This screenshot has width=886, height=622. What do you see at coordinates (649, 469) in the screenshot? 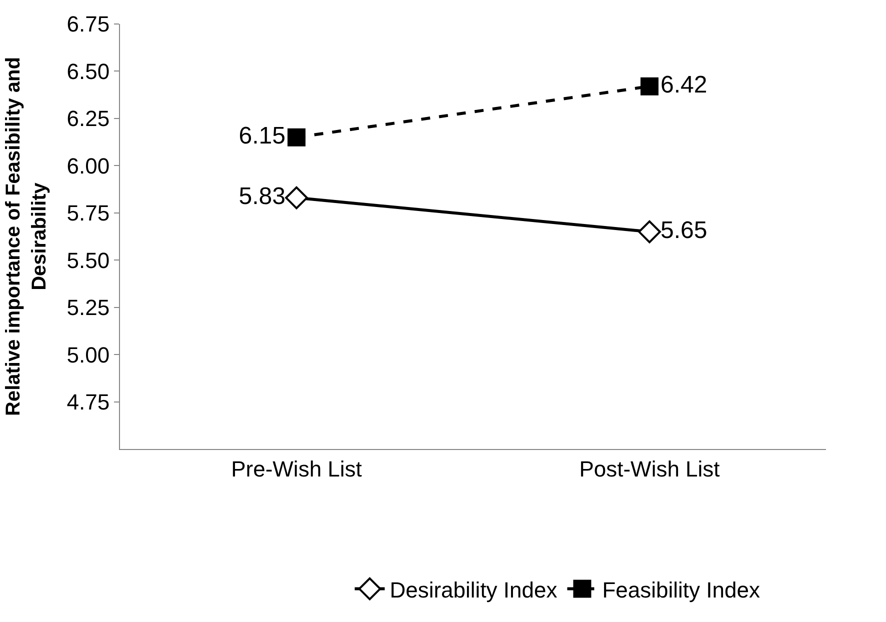
I see `x-tick-label: Post-Wish List` at bounding box center [649, 469].